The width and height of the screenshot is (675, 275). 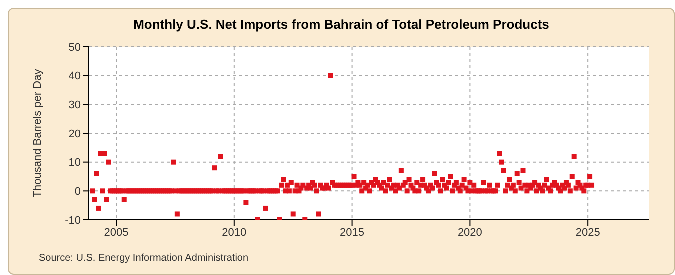 I want to click on y-tick-label: 50, so click(x=74, y=48).